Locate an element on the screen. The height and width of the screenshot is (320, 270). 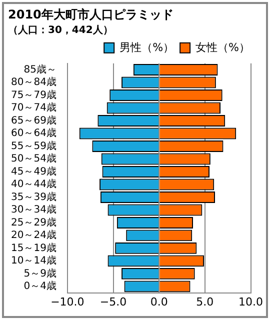
x-tick-label: −10.0 is located at coordinates (67, 301).